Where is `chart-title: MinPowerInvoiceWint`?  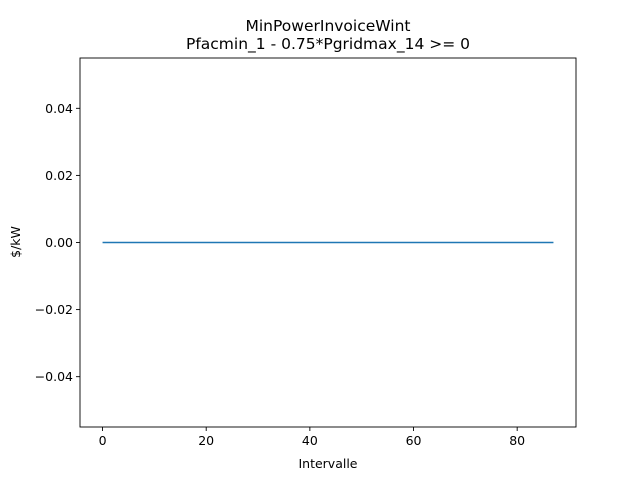
chart-title: MinPowerInvoiceWint is located at coordinates (328, 26).